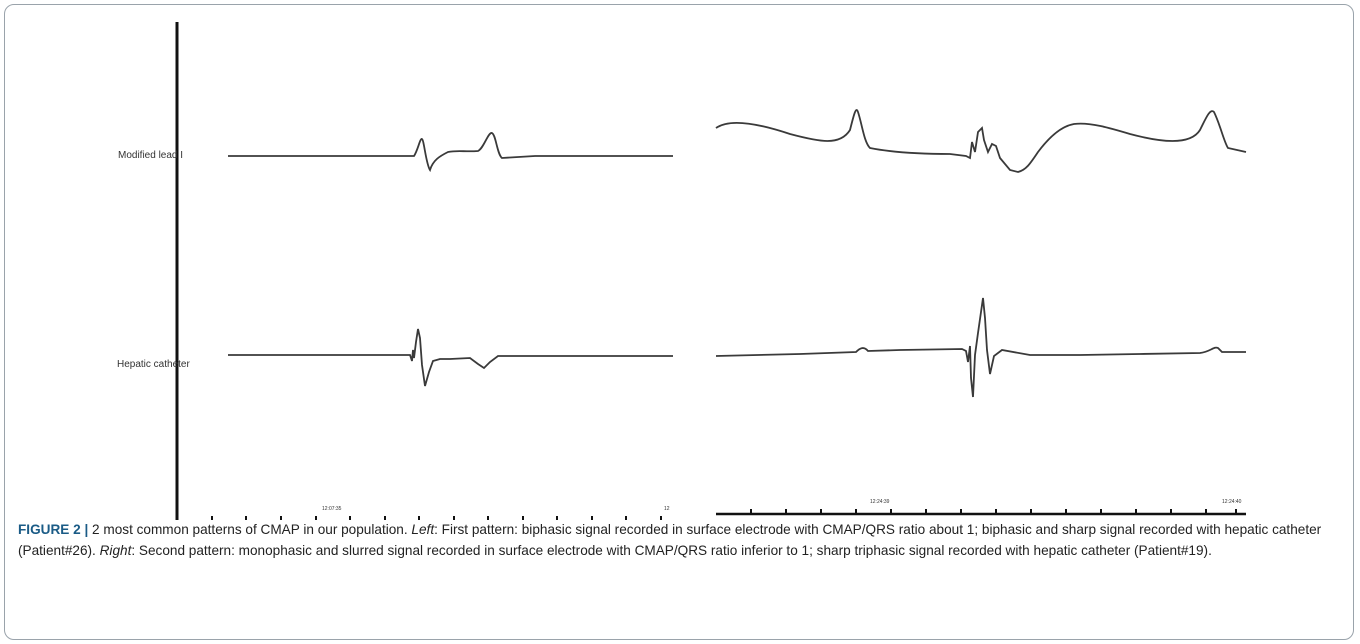  I want to click on right-lead-trace, so click(981, 141).